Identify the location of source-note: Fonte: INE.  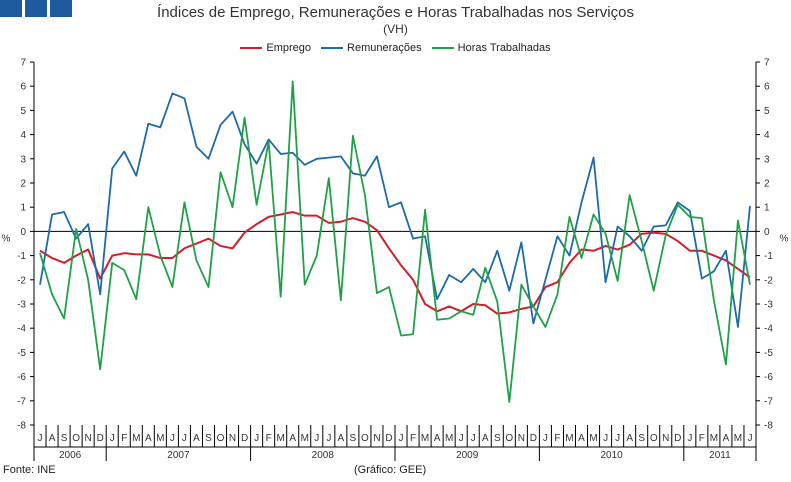
(29, 470).